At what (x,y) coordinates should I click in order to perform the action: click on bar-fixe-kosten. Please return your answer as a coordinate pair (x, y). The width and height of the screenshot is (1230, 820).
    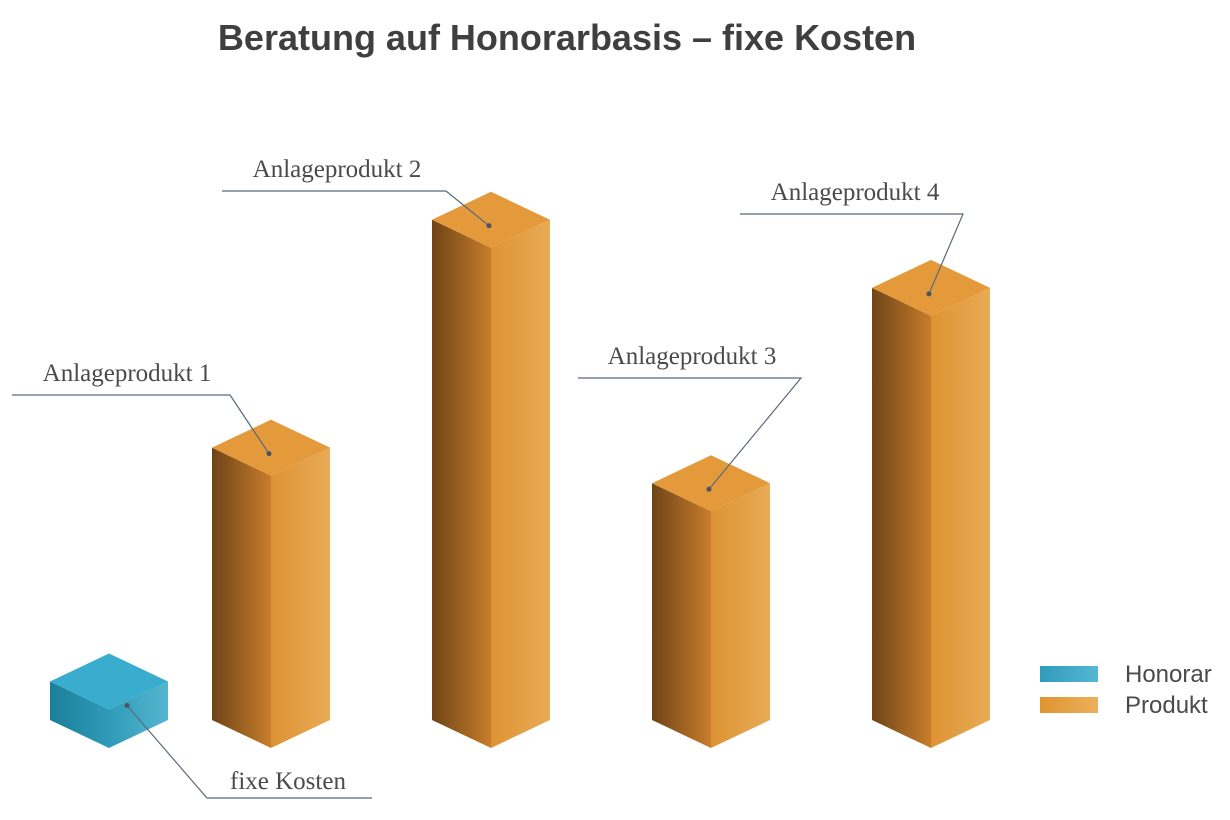
    Looking at the image, I should click on (109, 700).